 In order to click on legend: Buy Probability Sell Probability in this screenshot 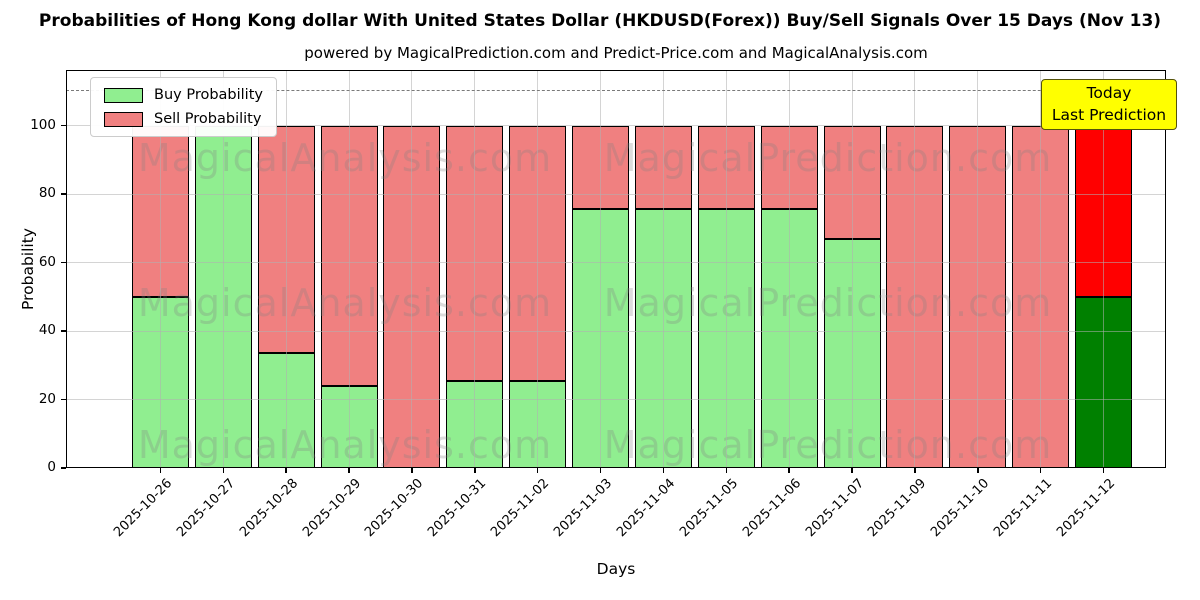, I will do `click(183, 107)`.